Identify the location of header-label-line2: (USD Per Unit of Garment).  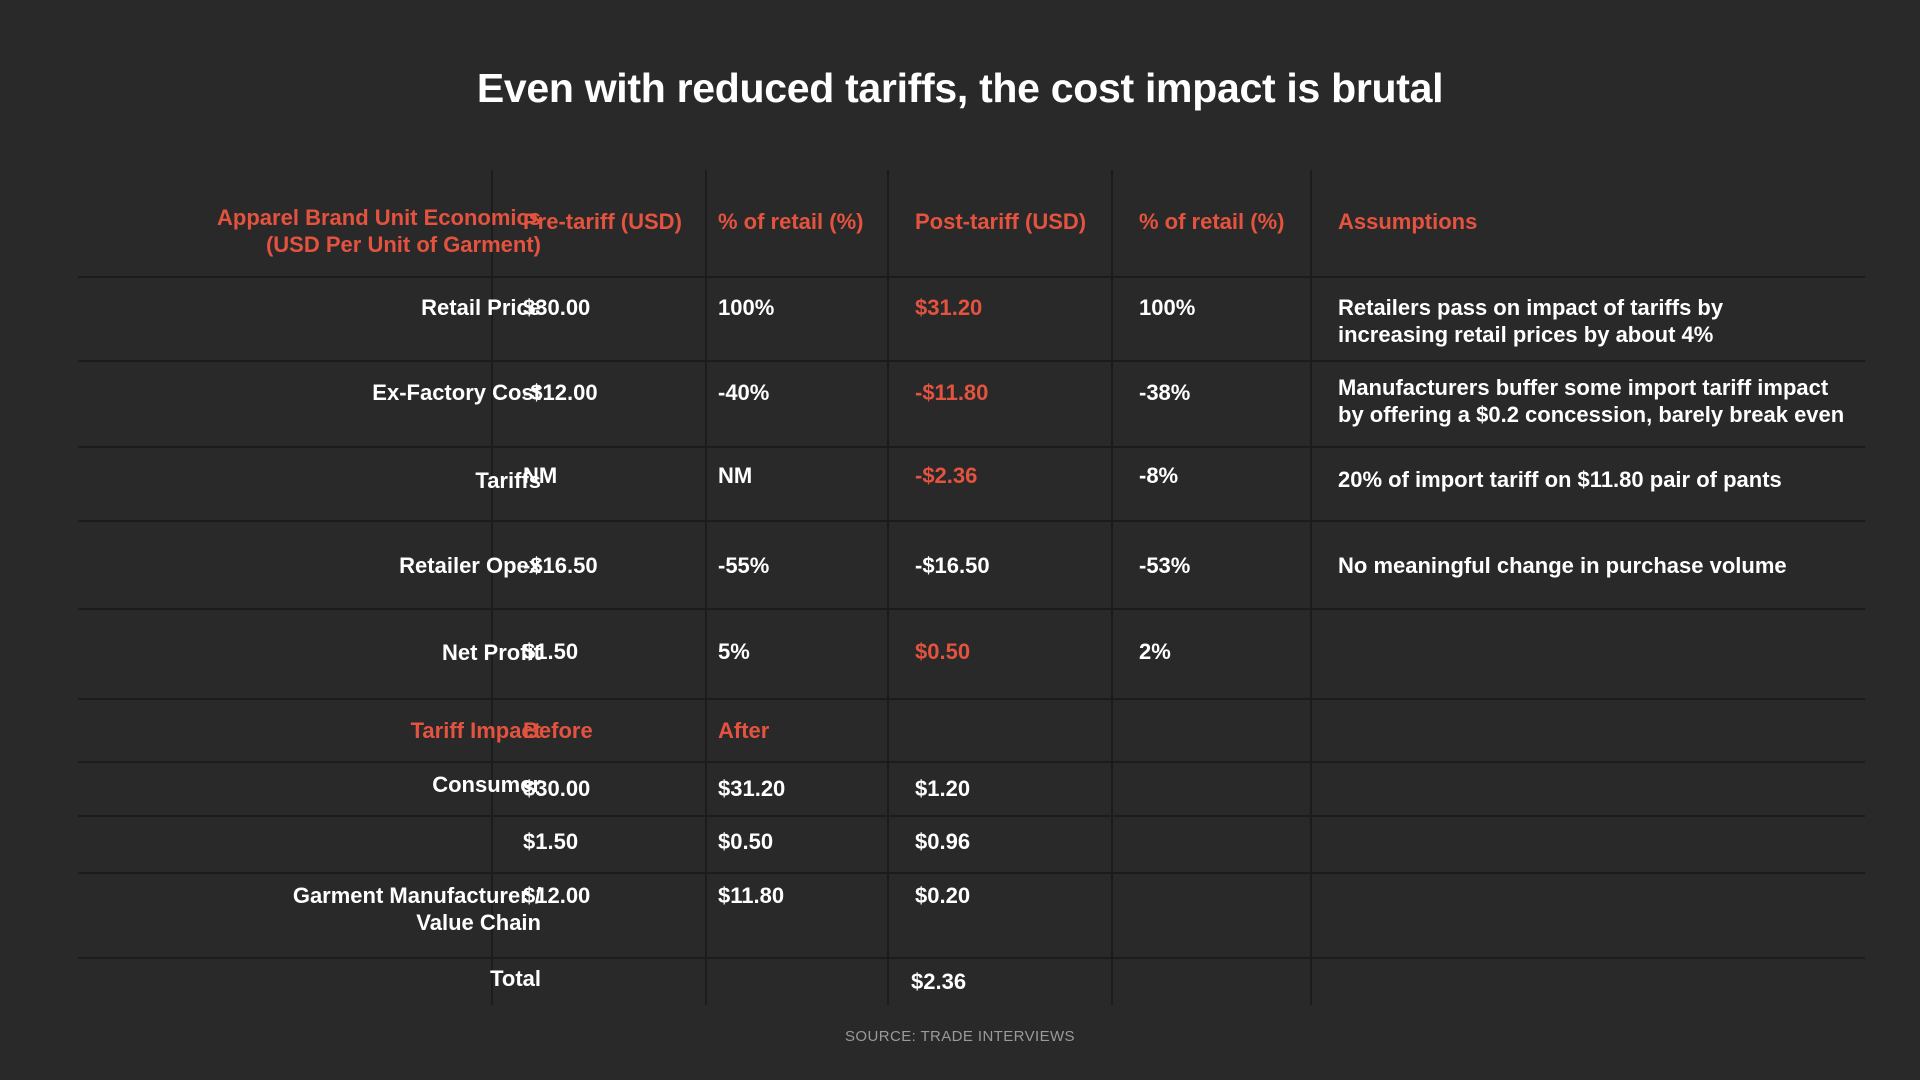
(403, 244).